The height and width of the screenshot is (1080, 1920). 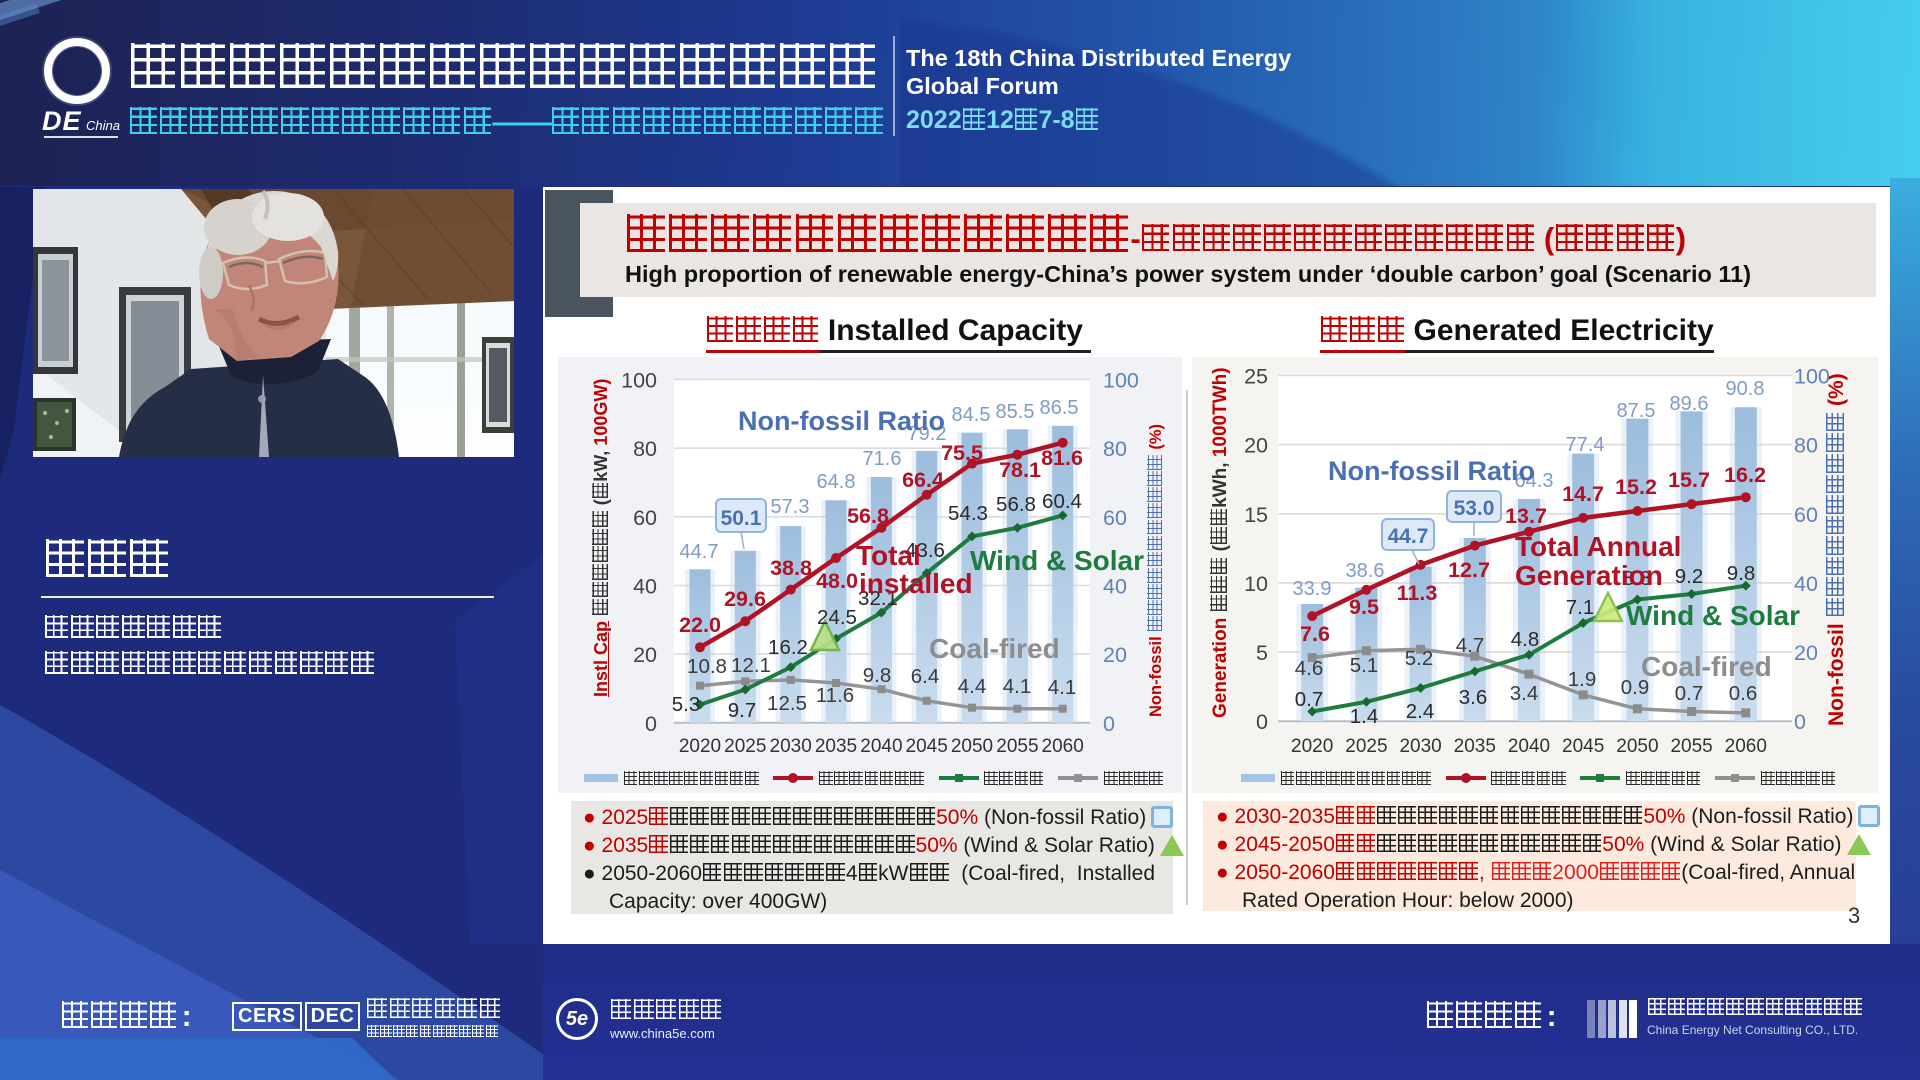 I want to click on svg-text: 66.4, so click(x=923, y=480).